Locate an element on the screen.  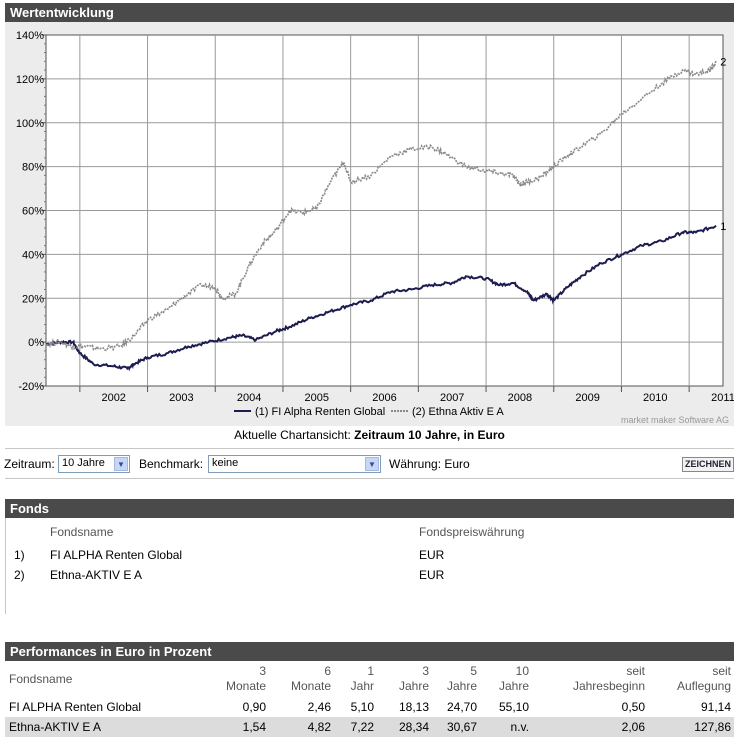
perf-cell: 0,90 is located at coordinates (254, 707).